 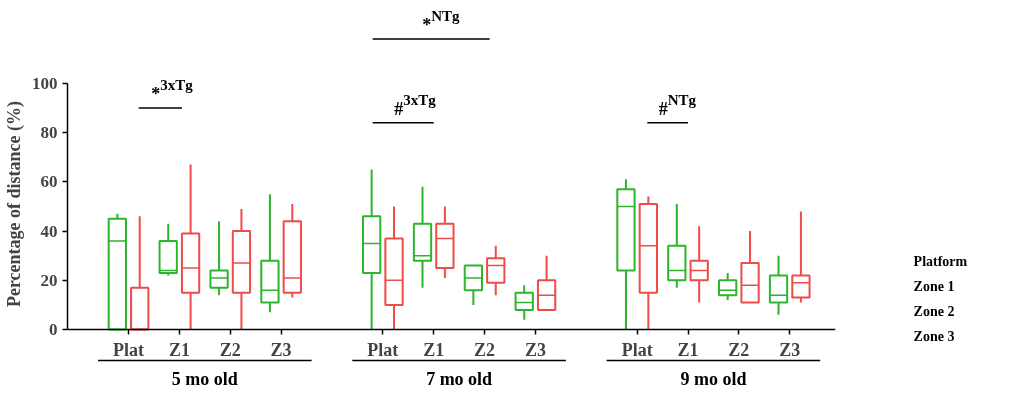 What do you see at coordinates (934, 312) in the screenshot?
I see `text: Zone 2` at bounding box center [934, 312].